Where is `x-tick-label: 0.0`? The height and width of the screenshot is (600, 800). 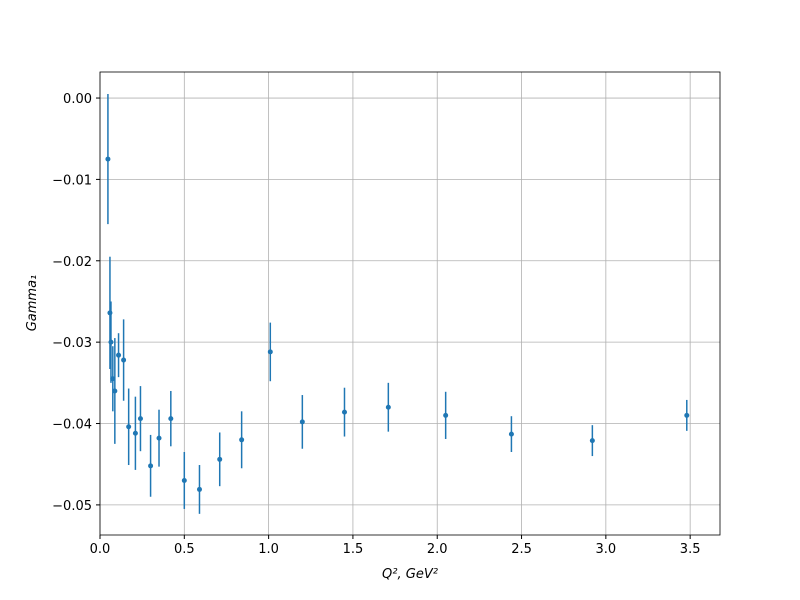
x-tick-label: 0.0 is located at coordinates (100, 549).